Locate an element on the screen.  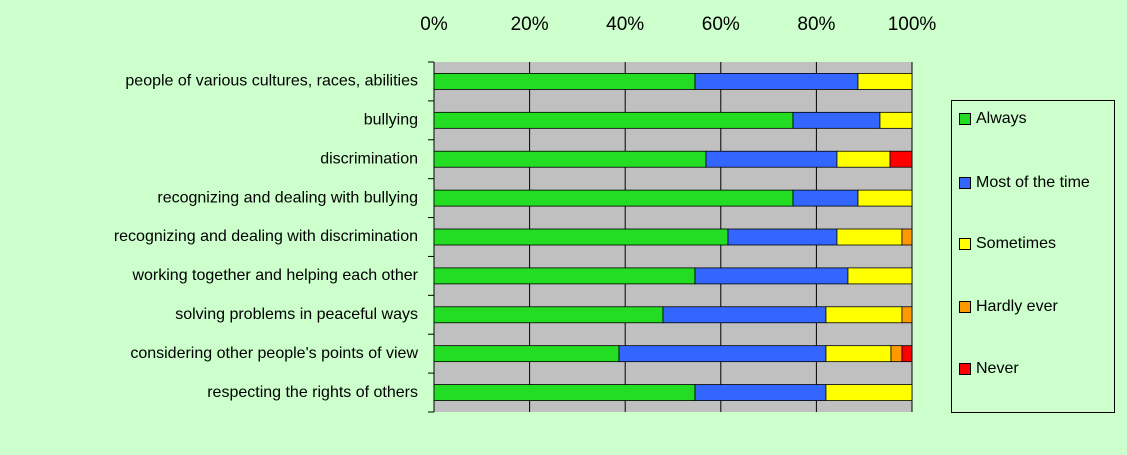
x-tick-label: 80% is located at coordinates (816, 24).